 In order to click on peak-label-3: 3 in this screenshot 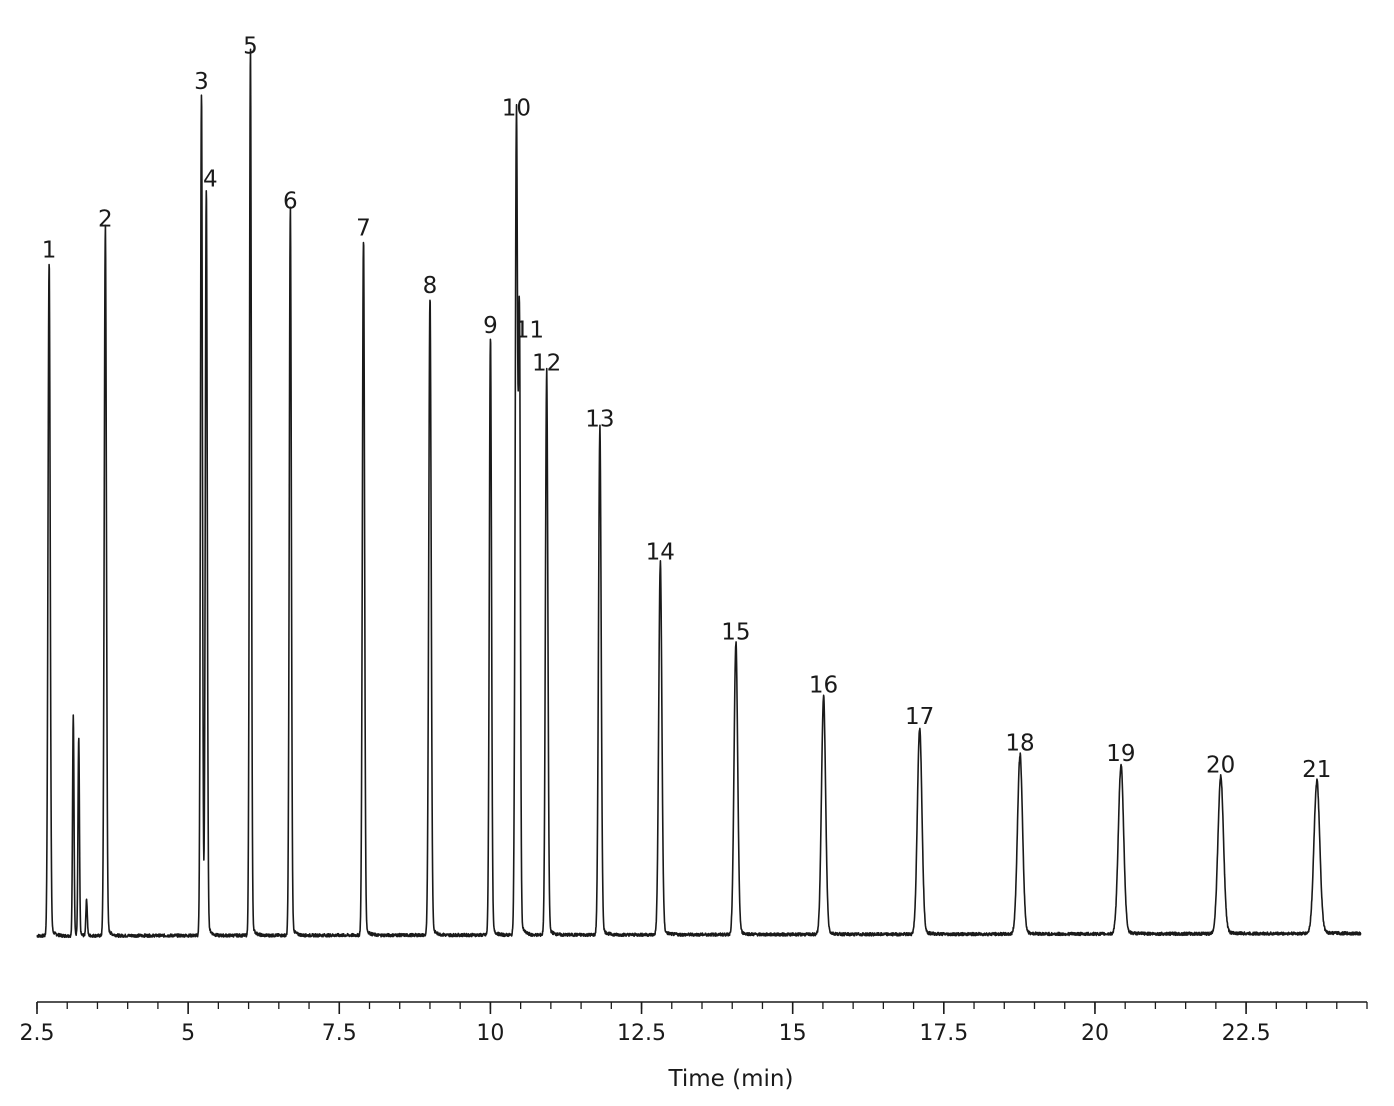, I will do `click(201, 82)`.